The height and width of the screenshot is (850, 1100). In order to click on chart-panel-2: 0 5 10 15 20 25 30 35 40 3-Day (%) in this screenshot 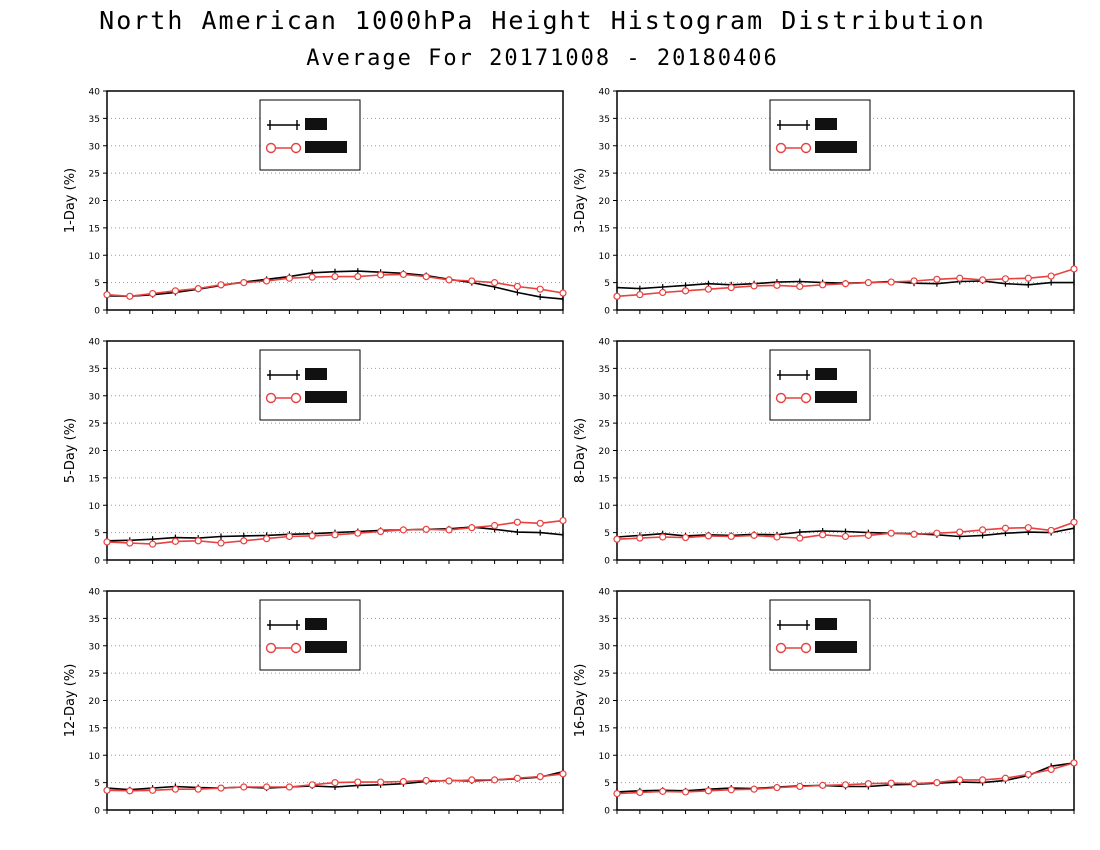, I will do `click(825, 202)`.